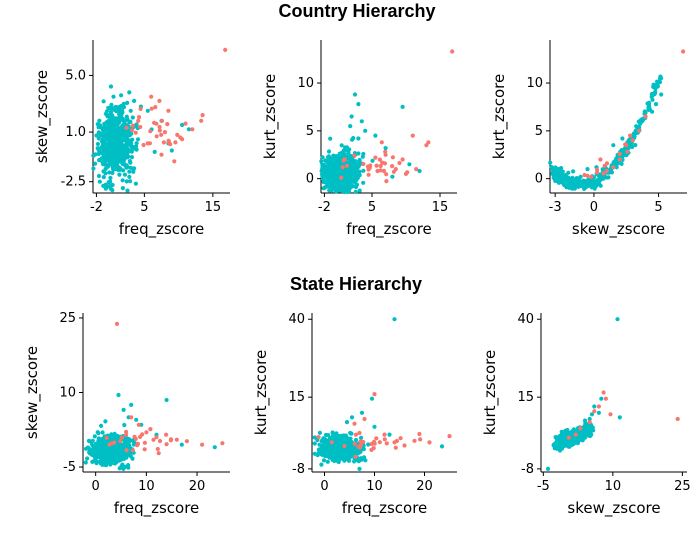 This screenshot has height=550, width=700. Describe the element at coordinates (374, 486) in the screenshot. I see `x-tick-label: 10` at that location.